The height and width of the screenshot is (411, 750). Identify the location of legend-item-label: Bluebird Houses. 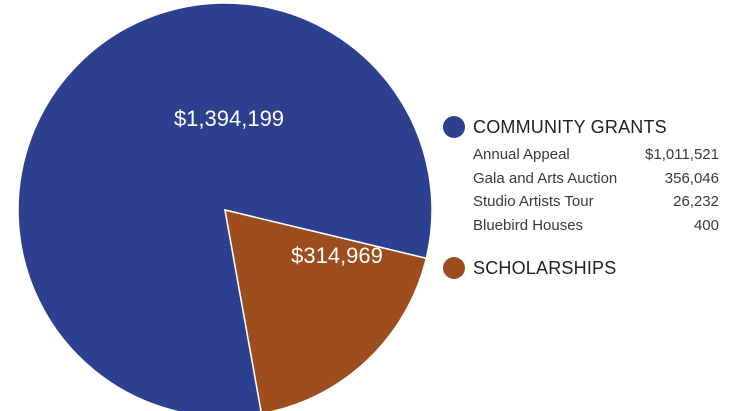
(528, 225).